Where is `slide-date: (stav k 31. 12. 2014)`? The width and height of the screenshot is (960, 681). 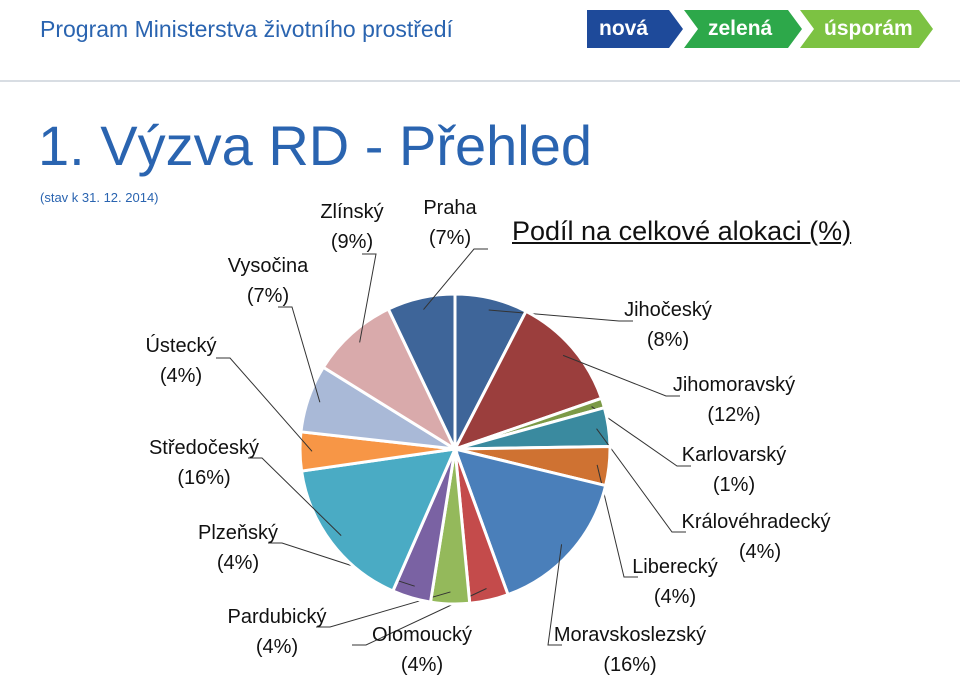 slide-date: (stav k 31. 12. 2014) is located at coordinates (99, 197).